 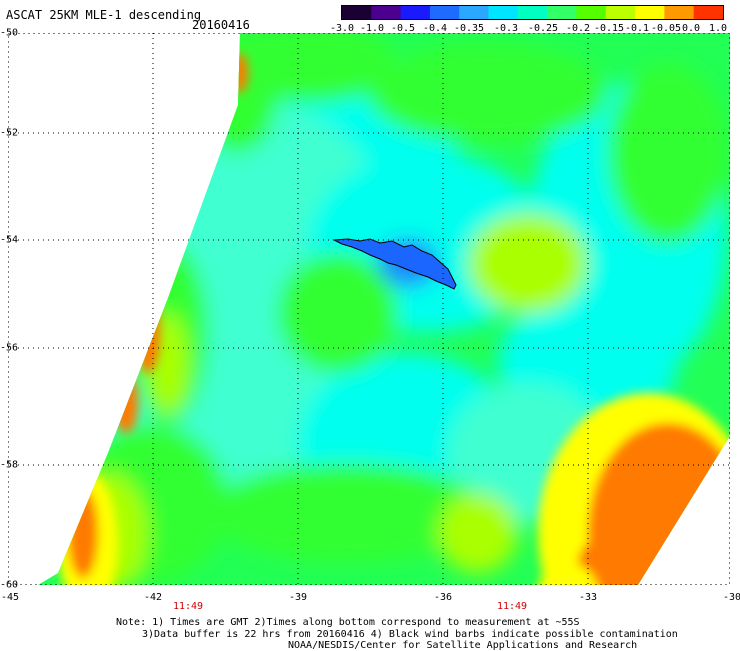 What do you see at coordinates (666, 28) in the screenshot?
I see `color-scale-label: -0.05` at bounding box center [666, 28].